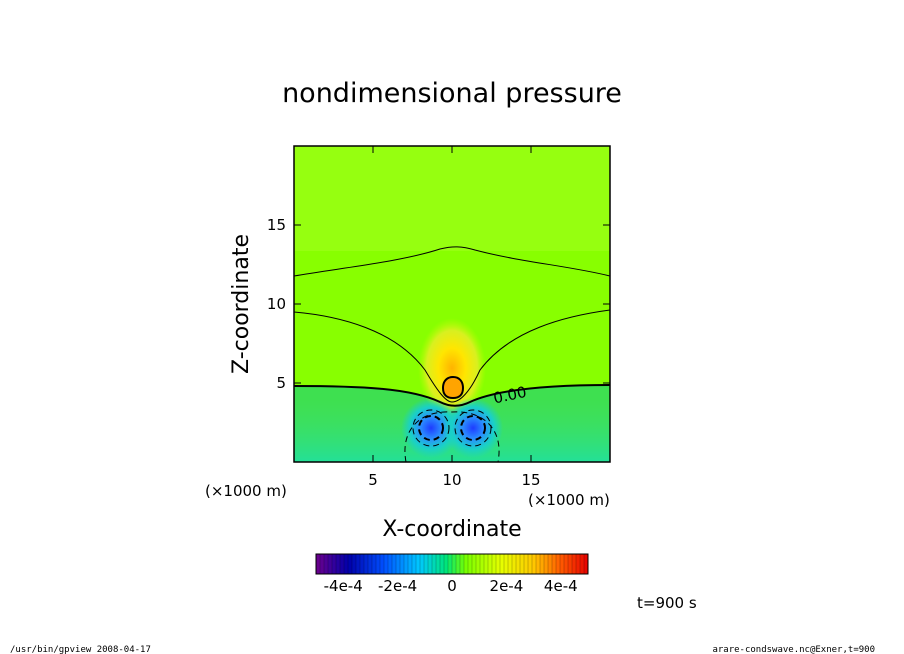 This screenshot has width=904, height=654. Describe the element at coordinates (276, 225) in the screenshot. I see `y-tick-label: 15` at that location.